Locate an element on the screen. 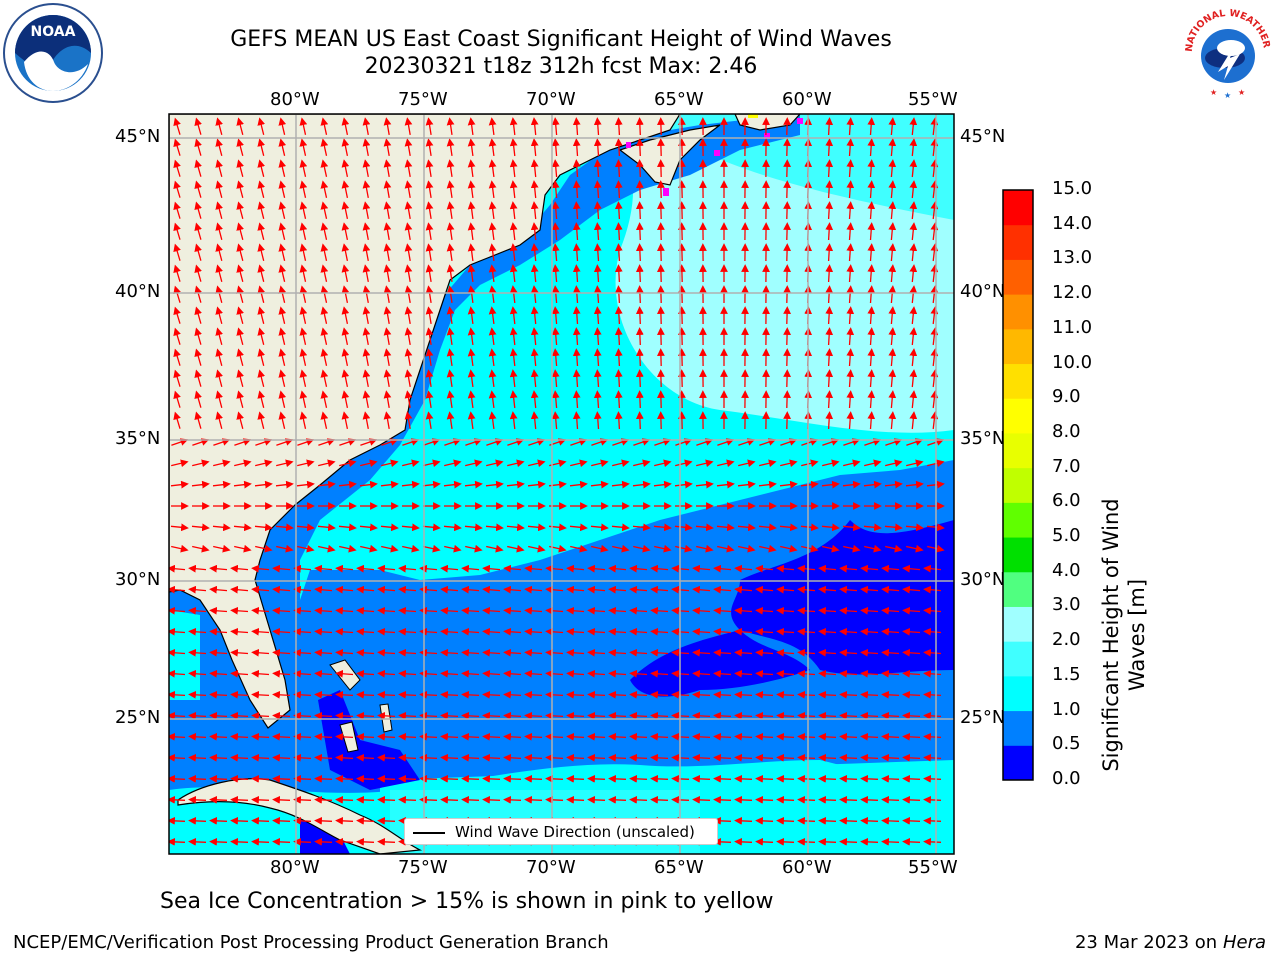 The image size is (1280, 960). lat-tick-left: 45°N is located at coordinates (138, 136).